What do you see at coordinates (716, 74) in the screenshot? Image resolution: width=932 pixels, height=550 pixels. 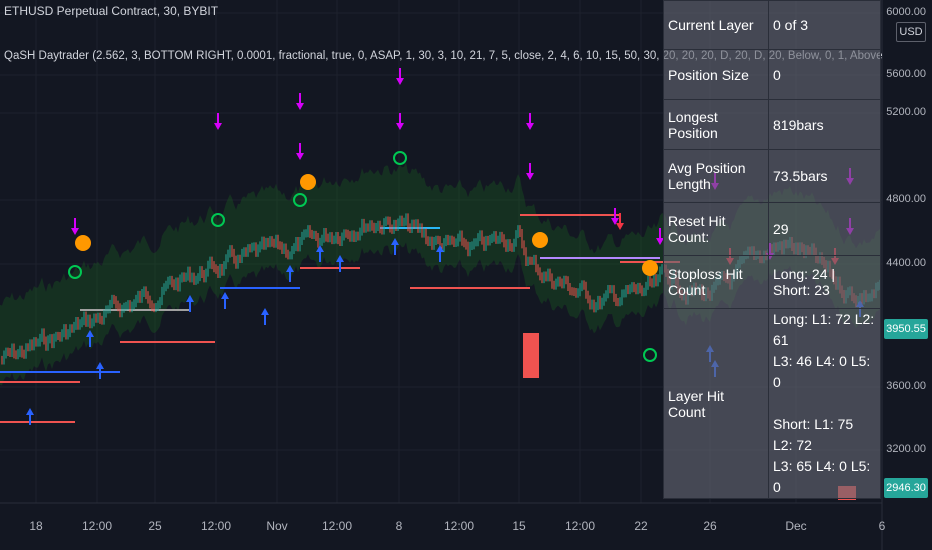 I see `stats-key: Position Size` at bounding box center [716, 74].